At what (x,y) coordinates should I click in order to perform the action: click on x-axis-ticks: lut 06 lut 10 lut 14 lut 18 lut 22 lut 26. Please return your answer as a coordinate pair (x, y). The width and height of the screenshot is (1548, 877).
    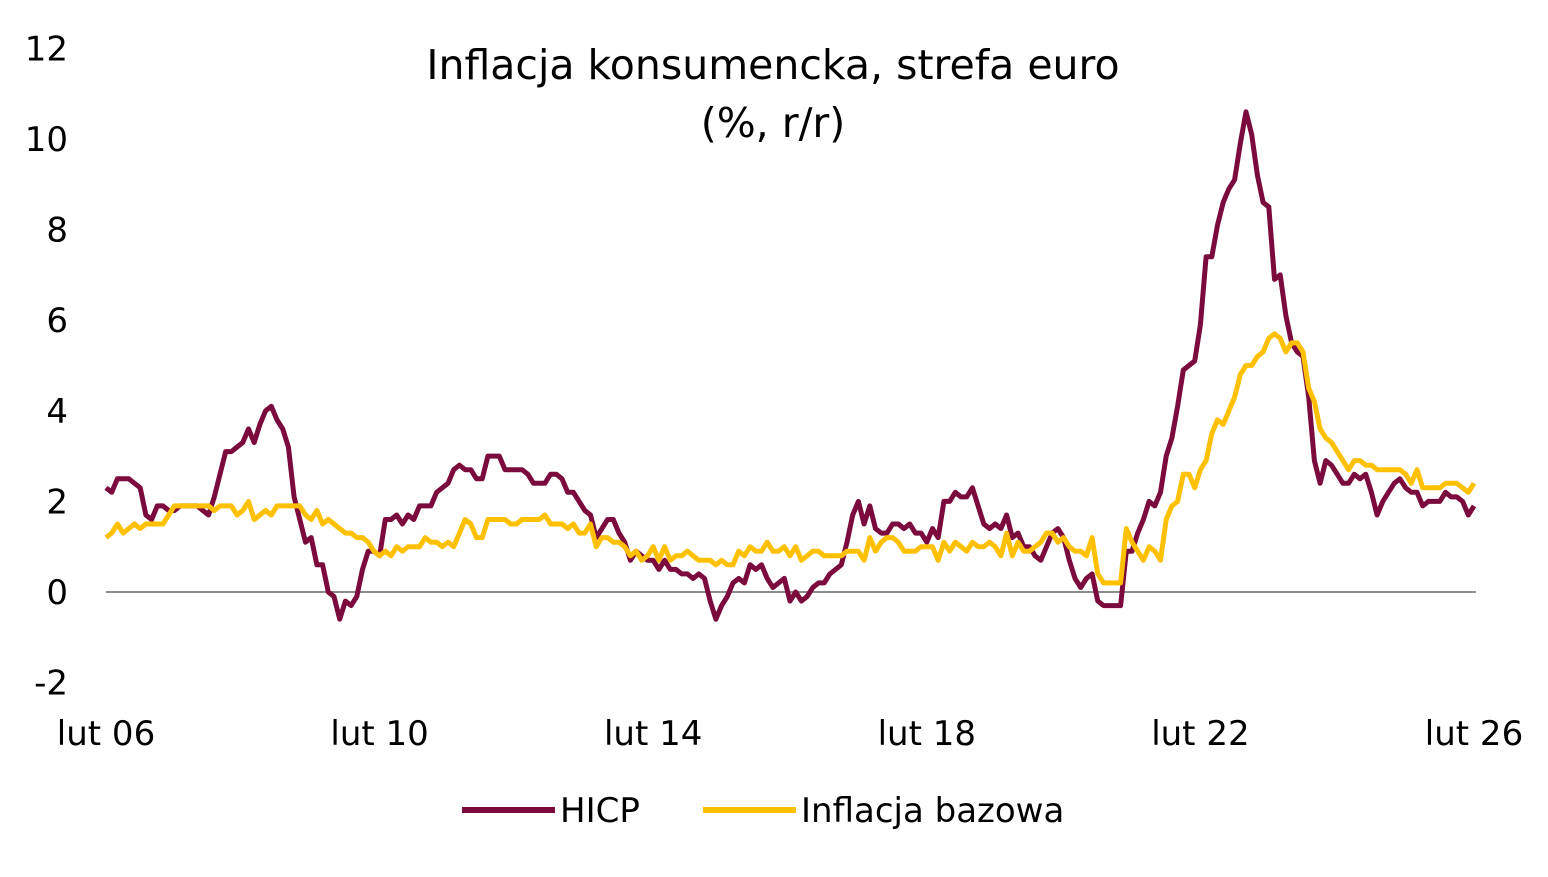
    Looking at the image, I should click on (790, 734).